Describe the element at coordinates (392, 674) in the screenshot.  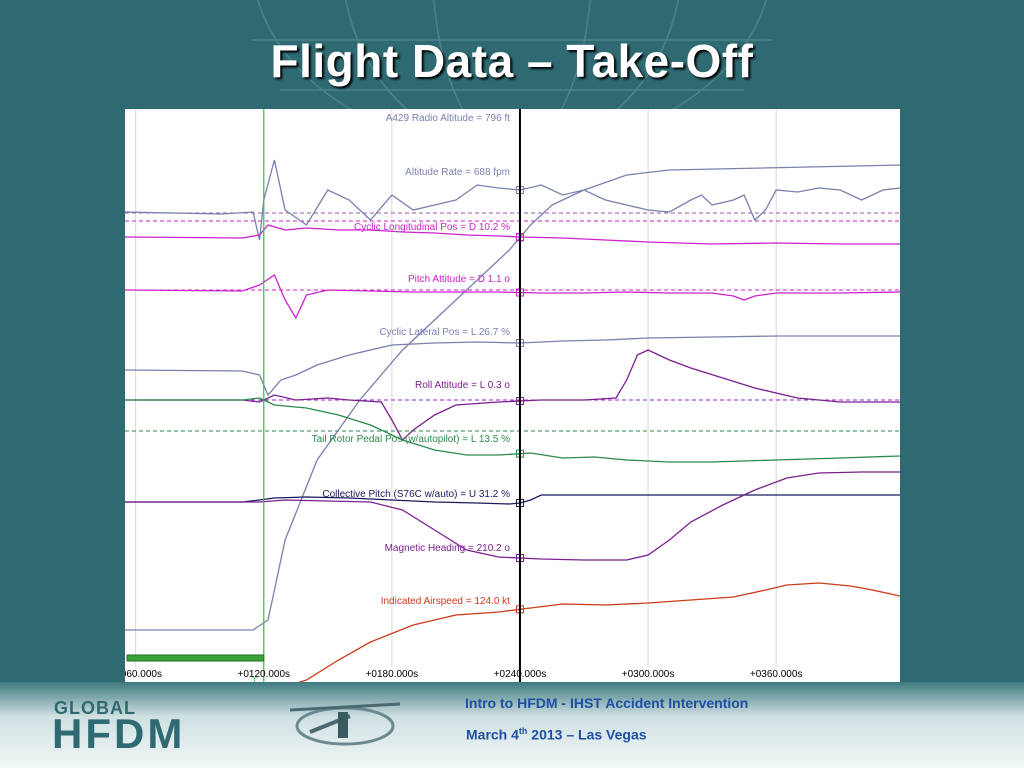
I see `x-tick-label-2: +0180.000s` at that location.